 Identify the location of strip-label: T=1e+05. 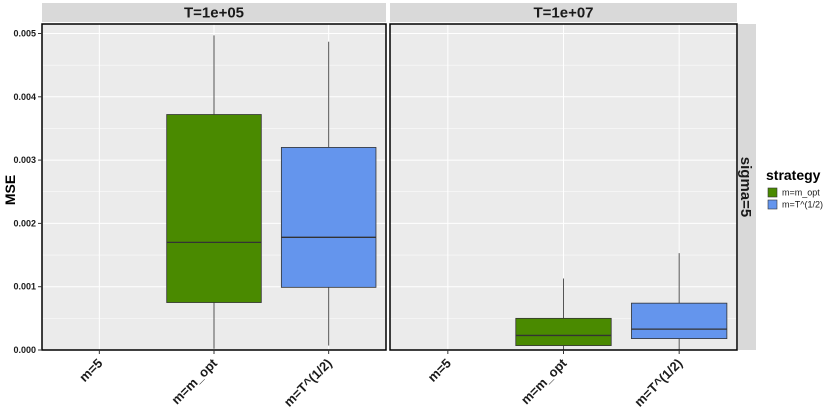
(214, 13).